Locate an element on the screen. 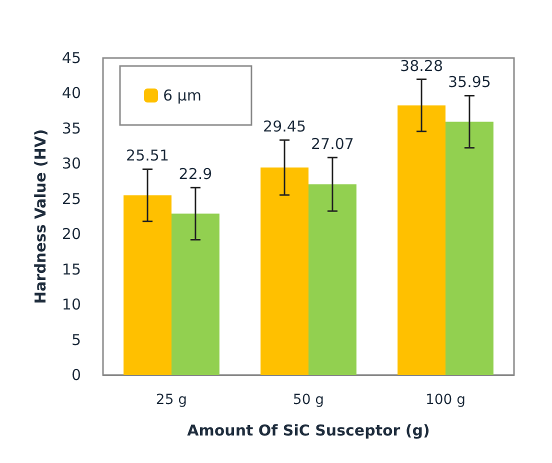 This screenshot has width=552, height=463. data-label: 38.28 is located at coordinates (421, 65).